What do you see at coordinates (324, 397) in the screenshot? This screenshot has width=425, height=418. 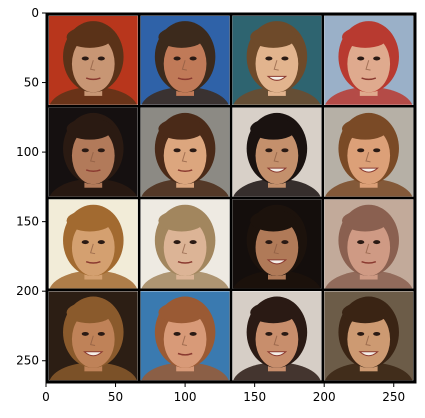 I see `x-tick-label: 200` at bounding box center [324, 397].